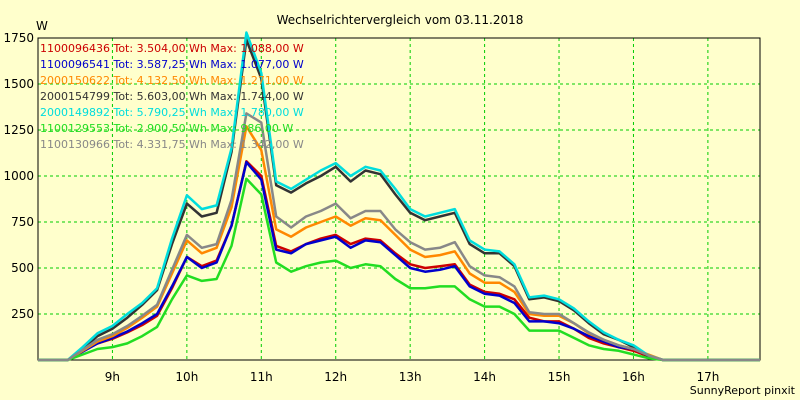 The width and height of the screenshot is (800, 400). Describe the element at coordinates (707, 377) in the screenshot. I see `x-tick-label: 17h` at that location.